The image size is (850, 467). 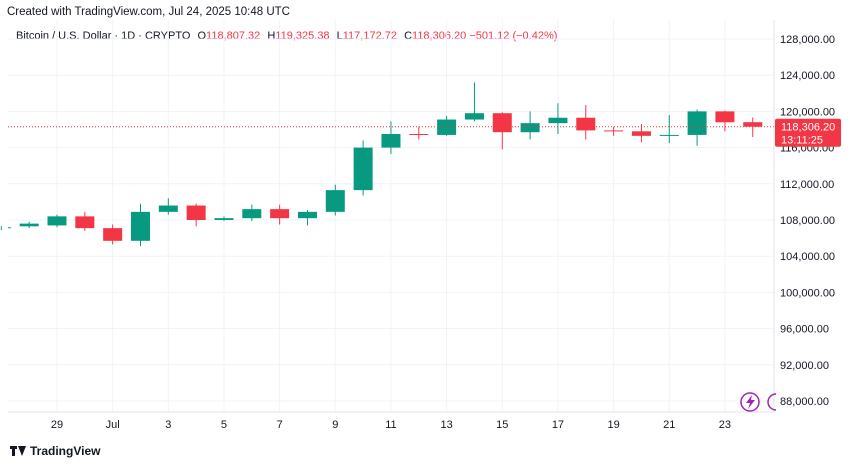 I want to click on time-tick-label: 15, so click(x=502, y=425).